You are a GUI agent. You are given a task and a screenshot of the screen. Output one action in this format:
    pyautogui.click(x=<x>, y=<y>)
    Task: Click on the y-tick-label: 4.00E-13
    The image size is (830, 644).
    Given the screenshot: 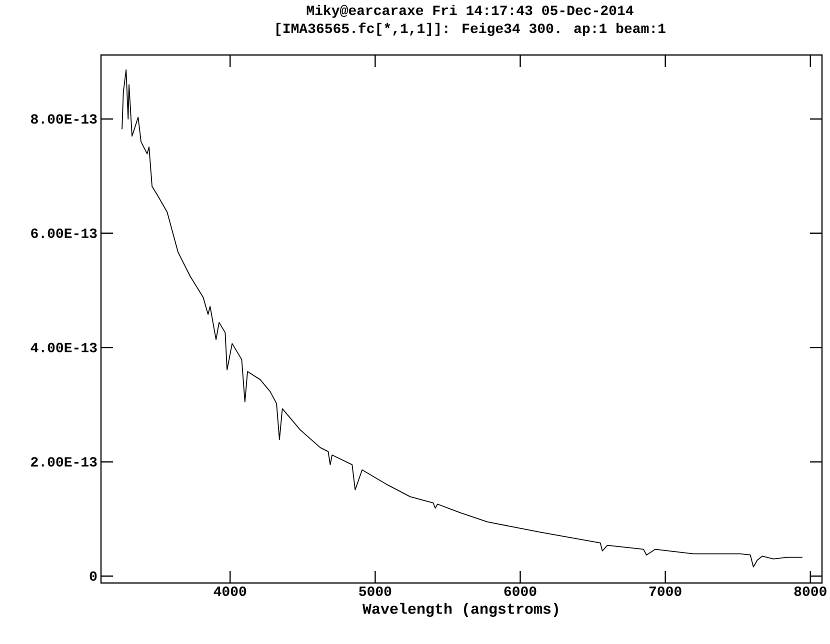 What is the action you would take?
    pyautogui.click(x=63, y=347)
    